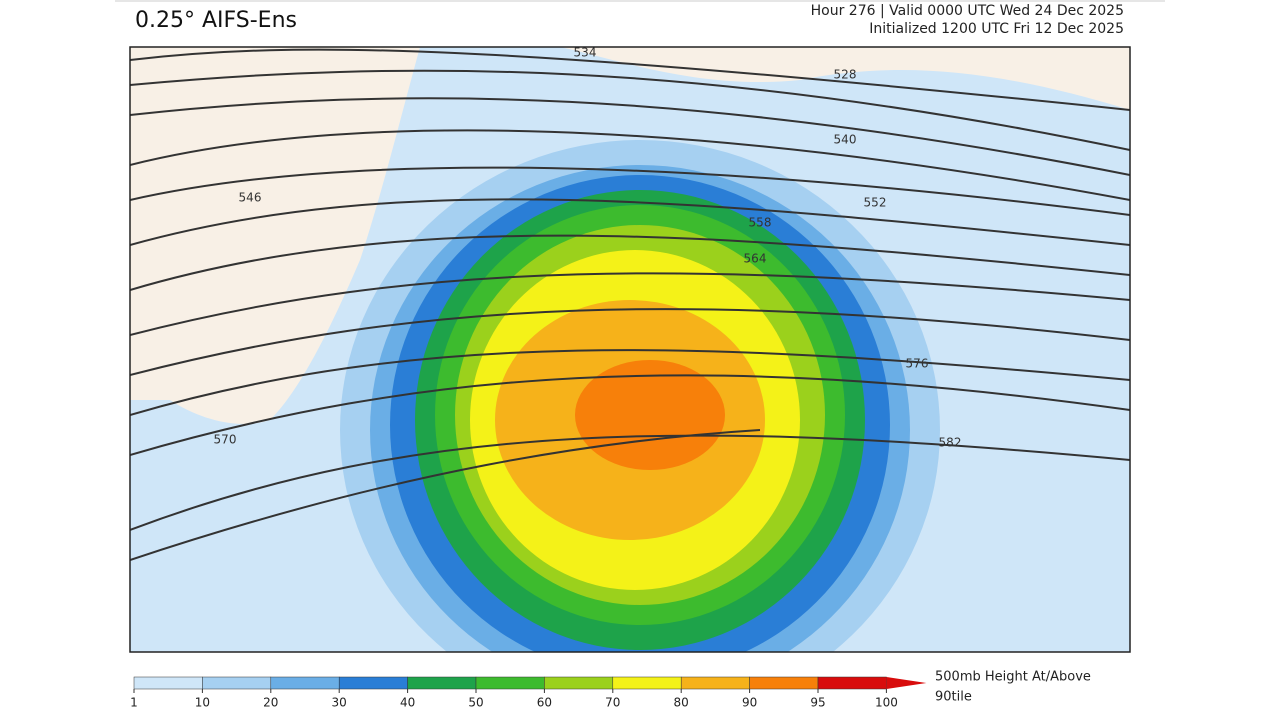 This screenshot has width=1280, height=724. I want to click on contour-label: 528, so click(845, 75).